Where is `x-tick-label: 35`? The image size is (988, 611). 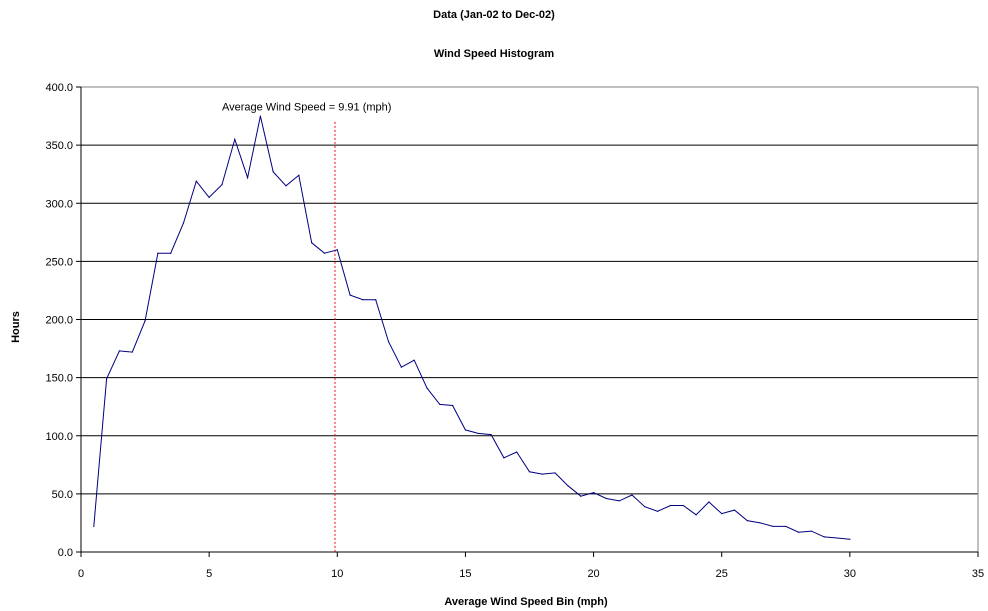
x-tick-label: 35 is located at coordinates (978, 574).